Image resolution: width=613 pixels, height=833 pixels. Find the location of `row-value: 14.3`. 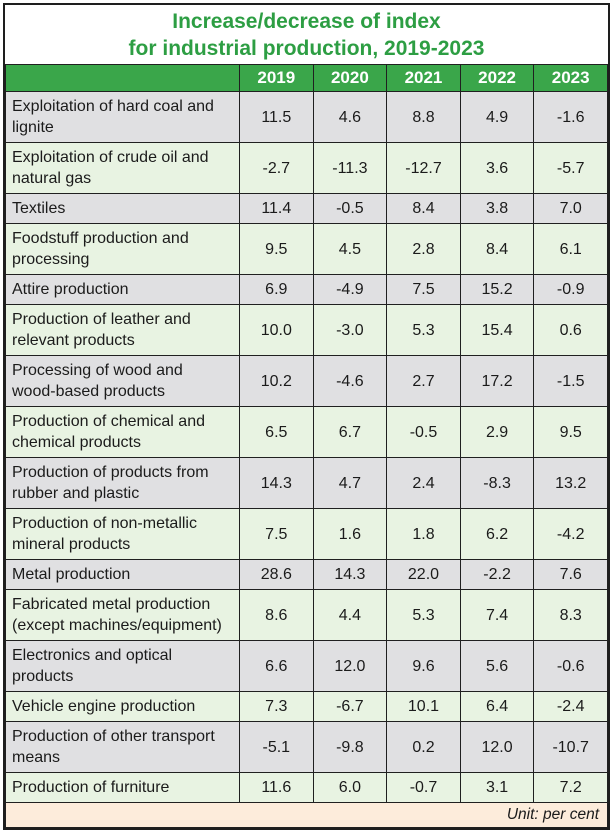

row-value: 14.3 is located at coordinates (276, 483).